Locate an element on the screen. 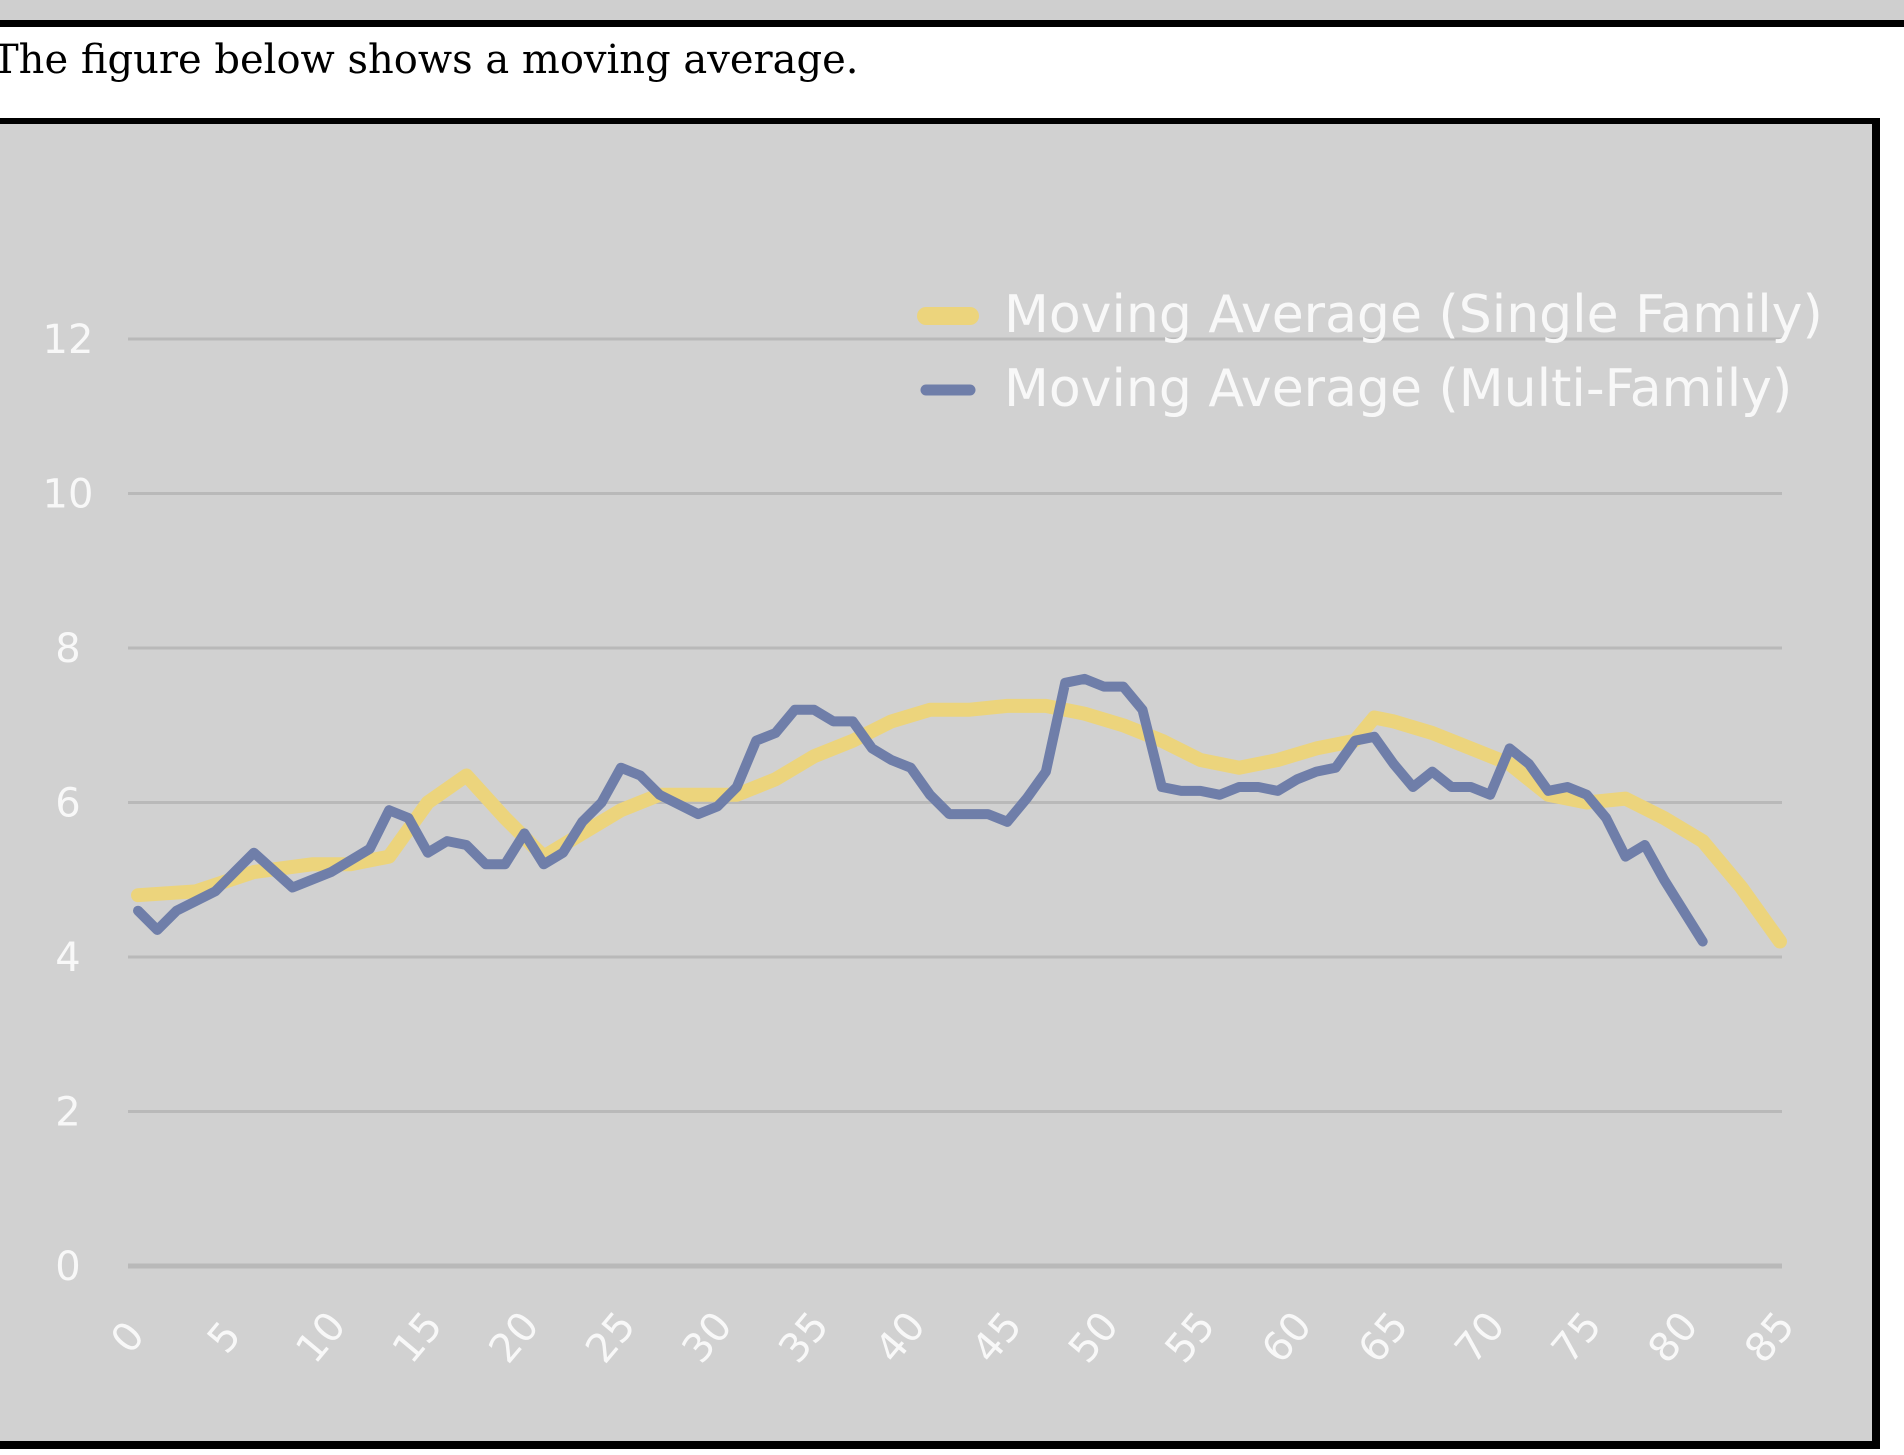 This screenshot has width=1904, height=1455. top-background-strip is located at coordinates (952, 10).